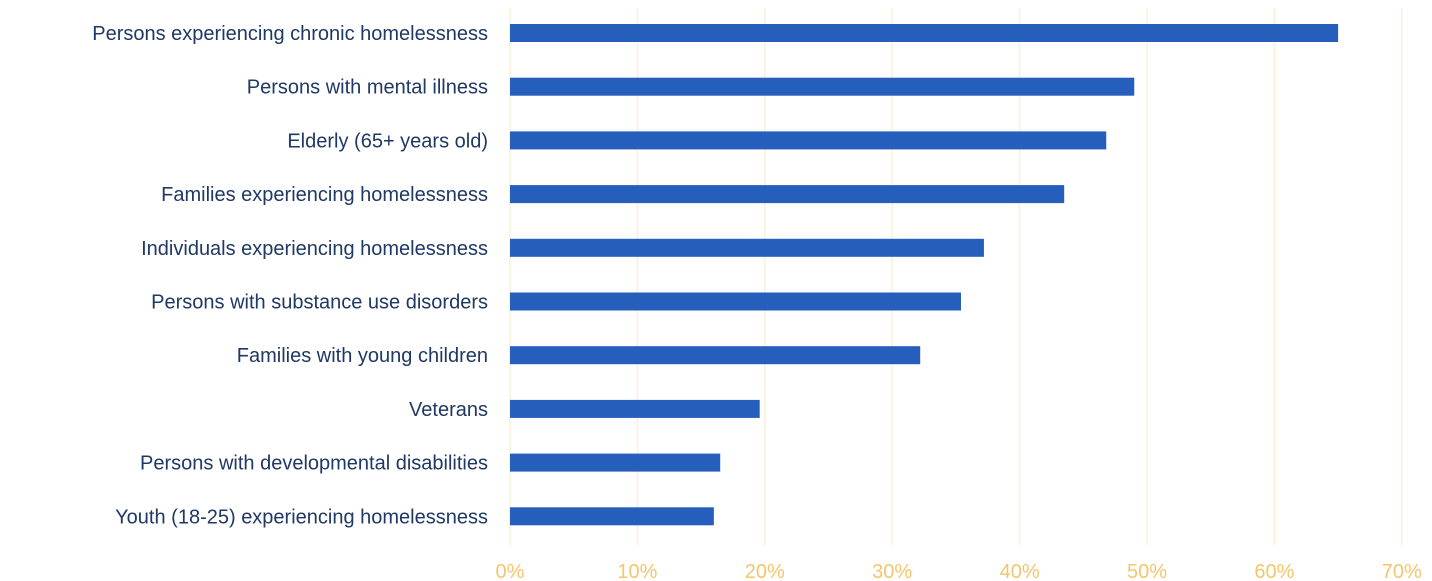  Describe the element at coordinates (1020, 571) in the screenshot. I see `x-tick-label: 40%` at that location.